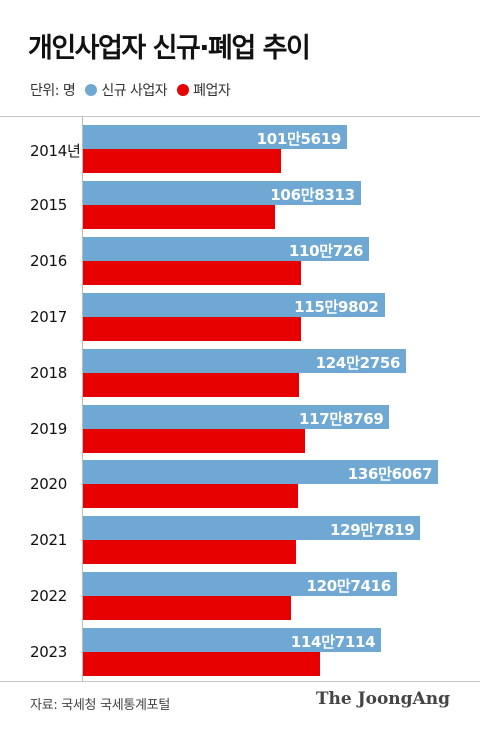 This screenshot has height=731, width=480. Describe the element at coordinates (257, 330) in the screenshot. I see `data-label-closed: 83만7714` at that location.